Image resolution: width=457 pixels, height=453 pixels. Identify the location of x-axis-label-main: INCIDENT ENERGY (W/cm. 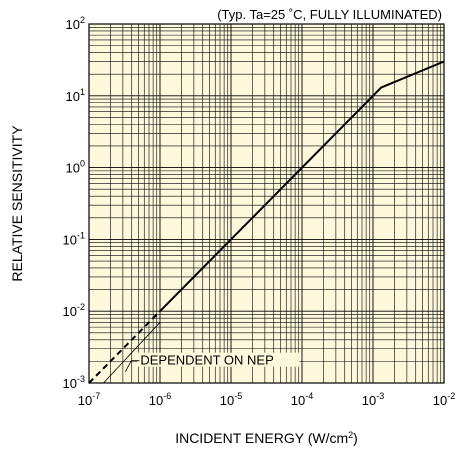
(261, 438).